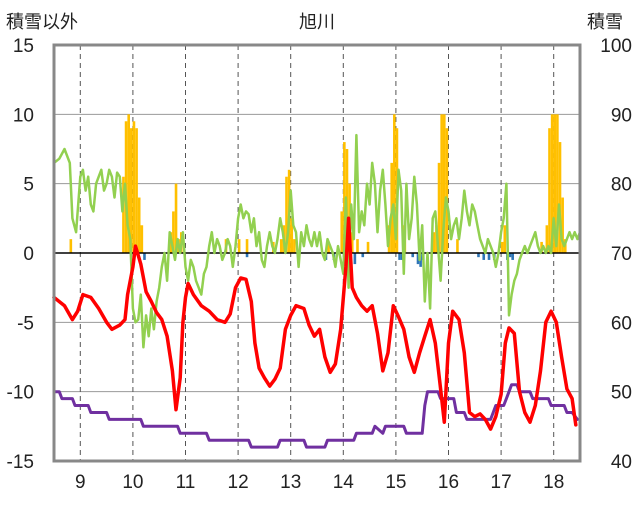 Image resolution: width=636 pixels, height=506 pixels. Describe the element at coordinates (290, 482) in the screenshot. I see `x-tick-label: 13` at that location.